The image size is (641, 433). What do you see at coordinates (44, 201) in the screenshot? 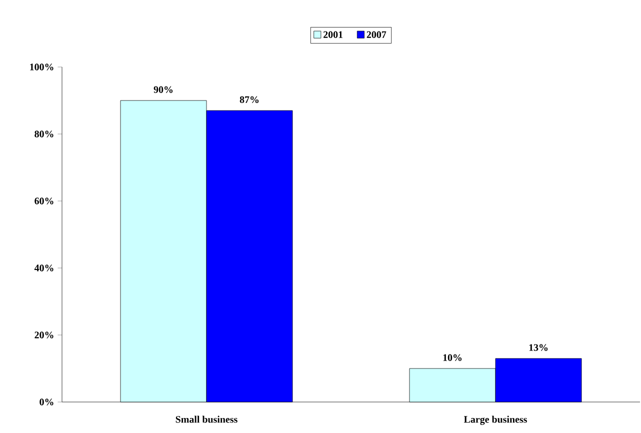
I see `y-tick-label: 60%` at bounding box center [44, 201].